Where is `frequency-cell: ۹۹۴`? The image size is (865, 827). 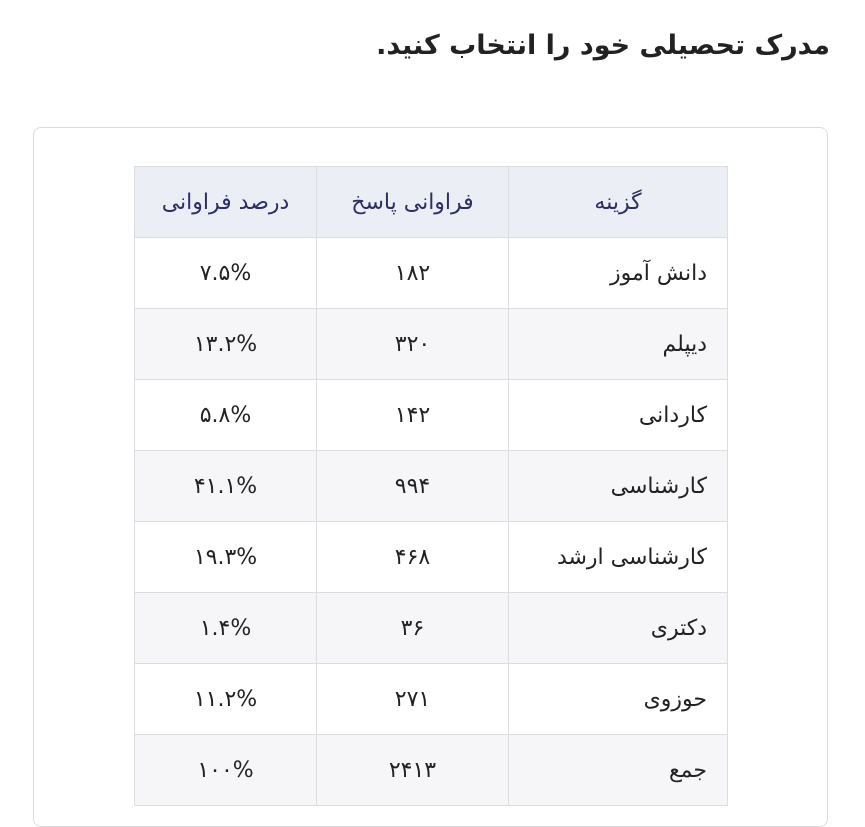
frequency-cell: ۹۹۴ is located at coordinates (412, 486).